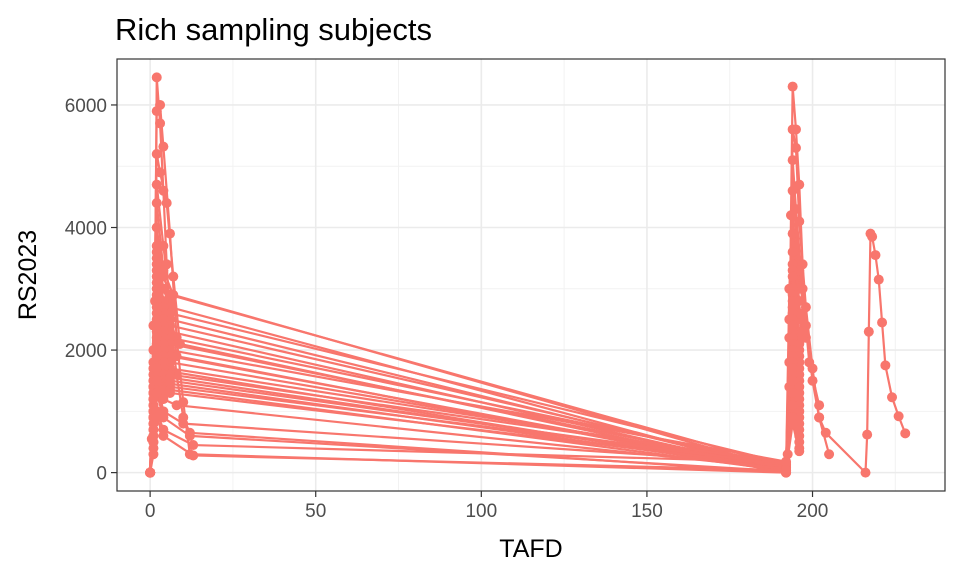  What do you see at coordinates (101, 474) in the screenshot?
I see `y-tick-label: 0` at bounding box center [101, 474].